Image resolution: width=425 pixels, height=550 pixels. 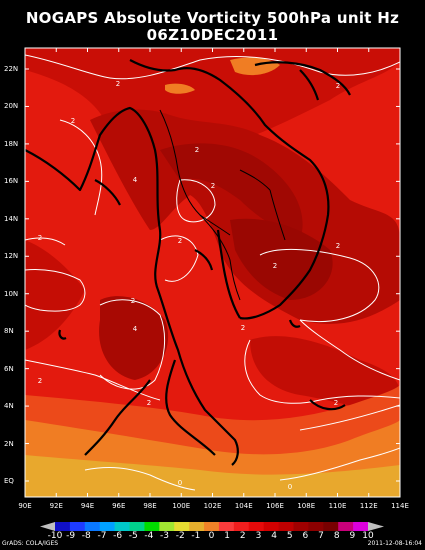 What do you see at coordinates (11, 181) in the screenshot?
I see `latitude-label: 16N` at bounding box center [11, 181].